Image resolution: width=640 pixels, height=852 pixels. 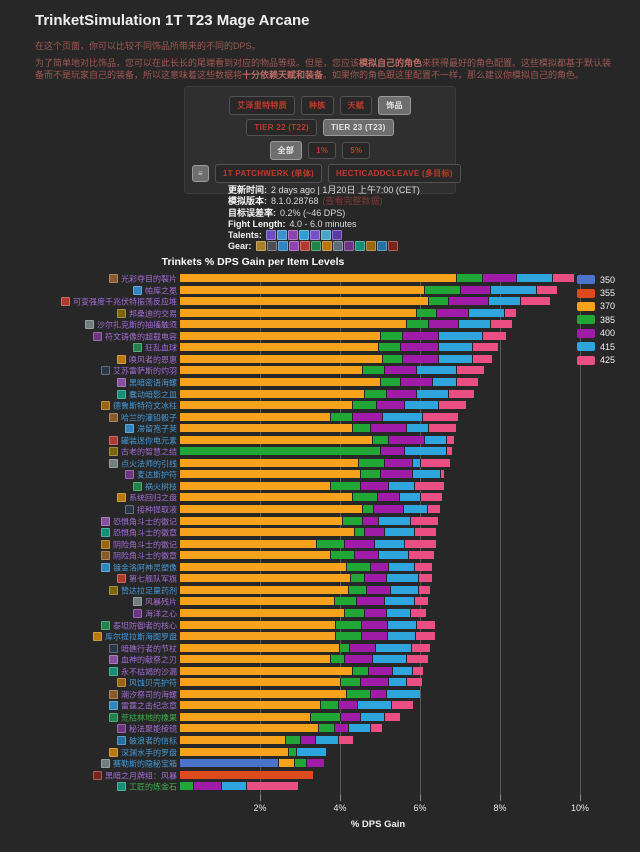 What do you see at coordinates (88, 694) in the screenshot?
I see `trinket-name-link: 潮汐祭司的海螺` at bounding box center [88, 694].